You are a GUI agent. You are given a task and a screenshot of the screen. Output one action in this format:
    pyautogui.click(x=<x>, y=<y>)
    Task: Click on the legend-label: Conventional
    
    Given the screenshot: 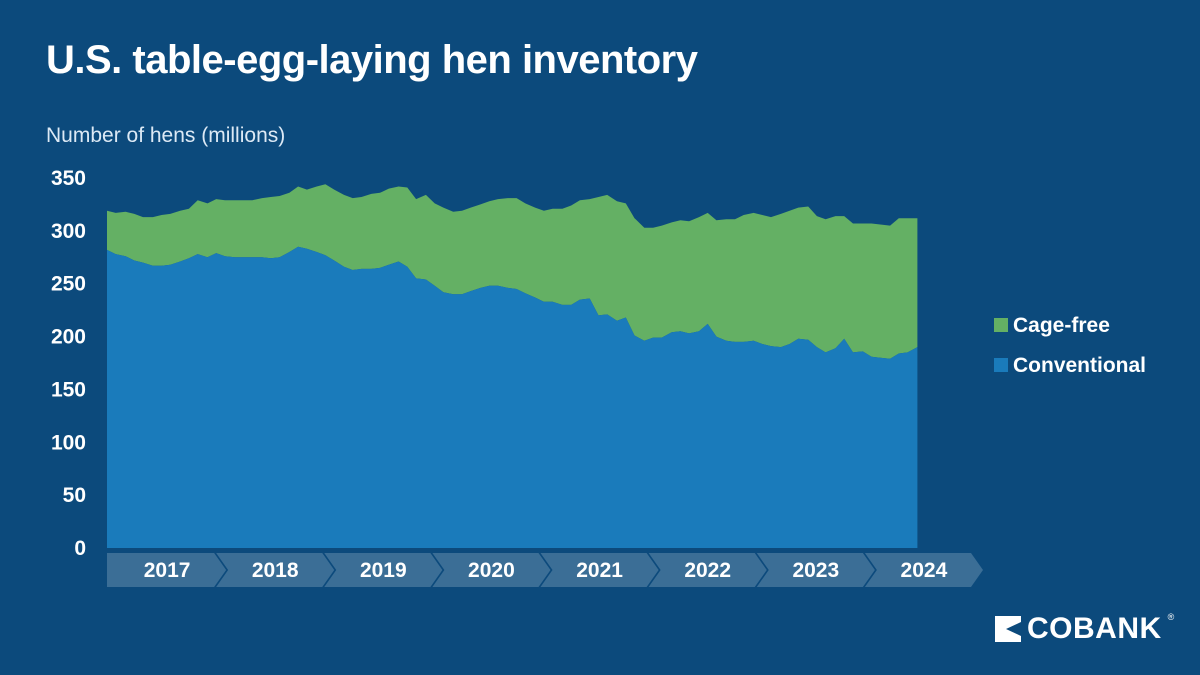 What is the action you would take?
    pyautogui.click(x=1079, y=365)
    